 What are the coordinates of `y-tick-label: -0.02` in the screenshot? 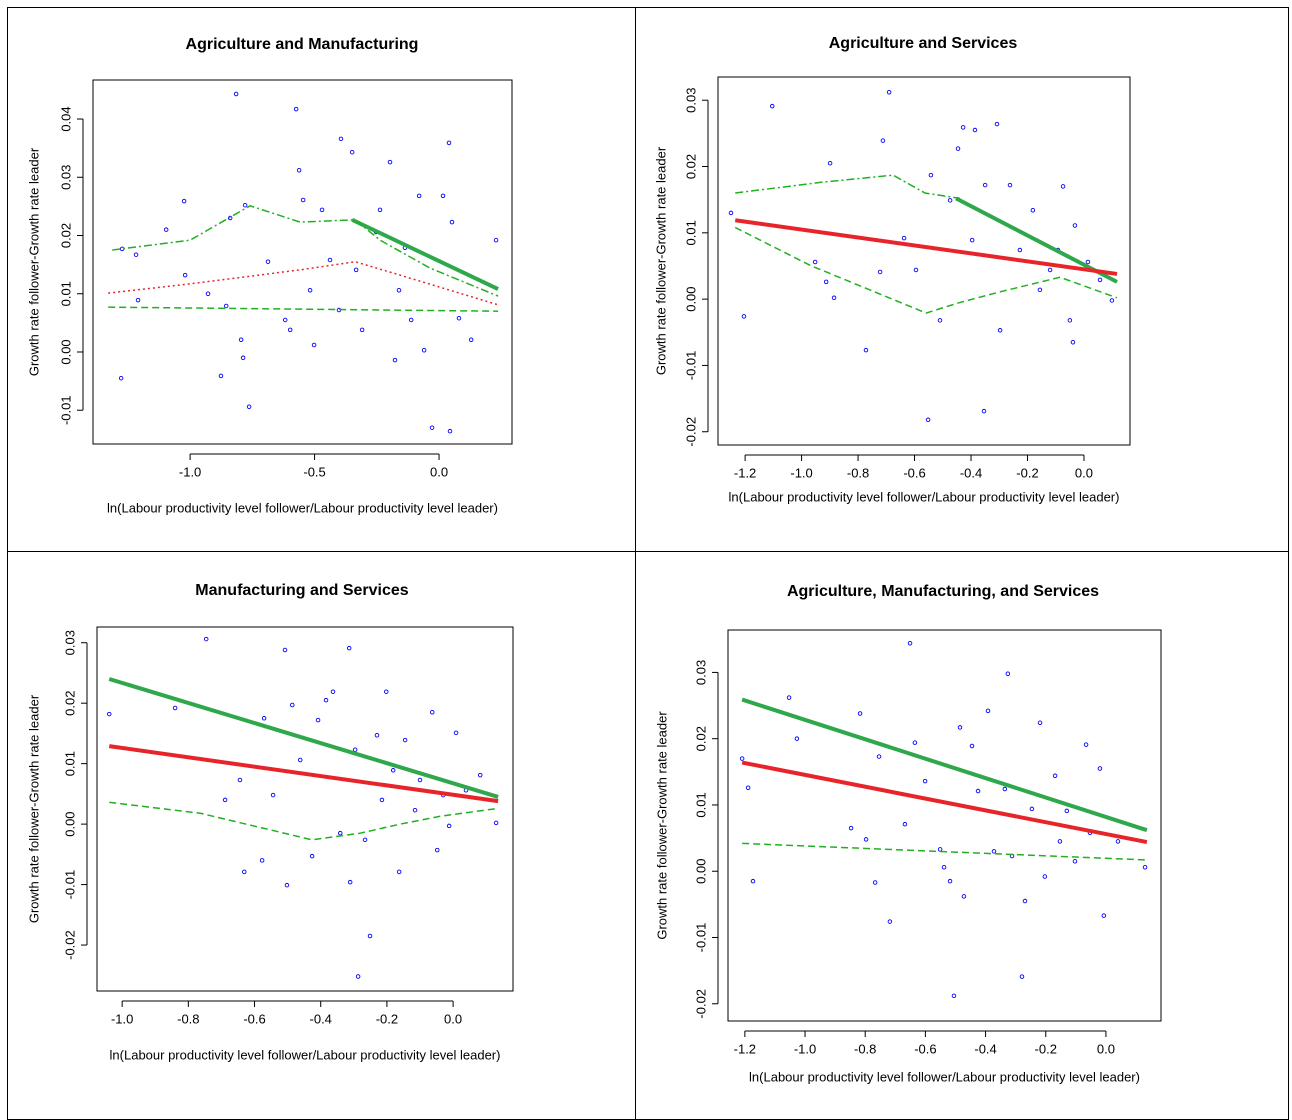 It's located at (700, 1004).